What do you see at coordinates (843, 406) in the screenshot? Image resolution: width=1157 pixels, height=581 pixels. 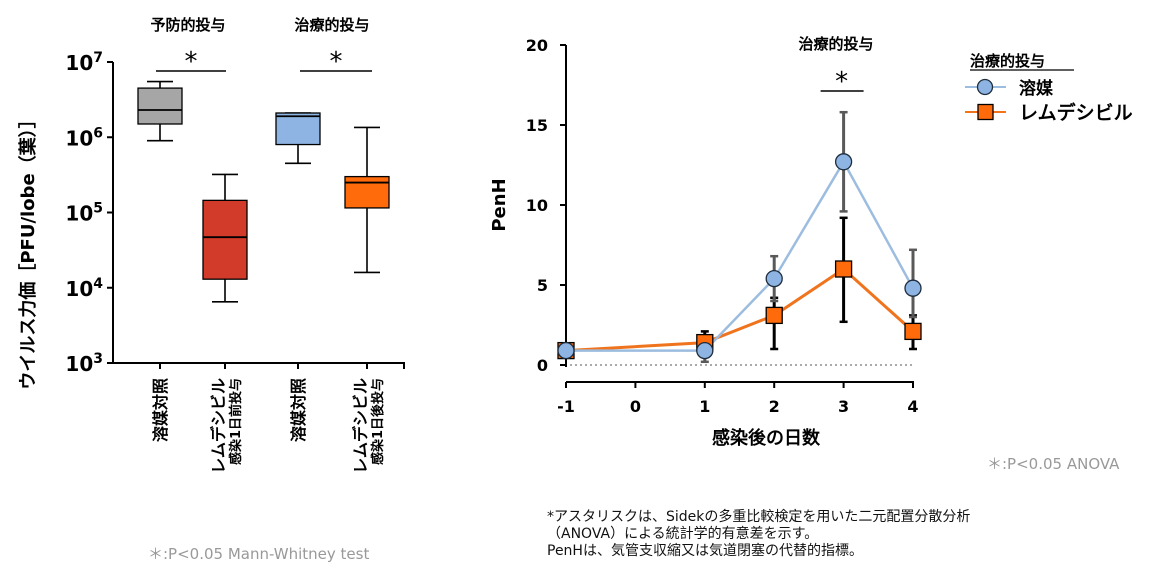 I see `x-tick-label: 3` at bounding box center [843, 406].